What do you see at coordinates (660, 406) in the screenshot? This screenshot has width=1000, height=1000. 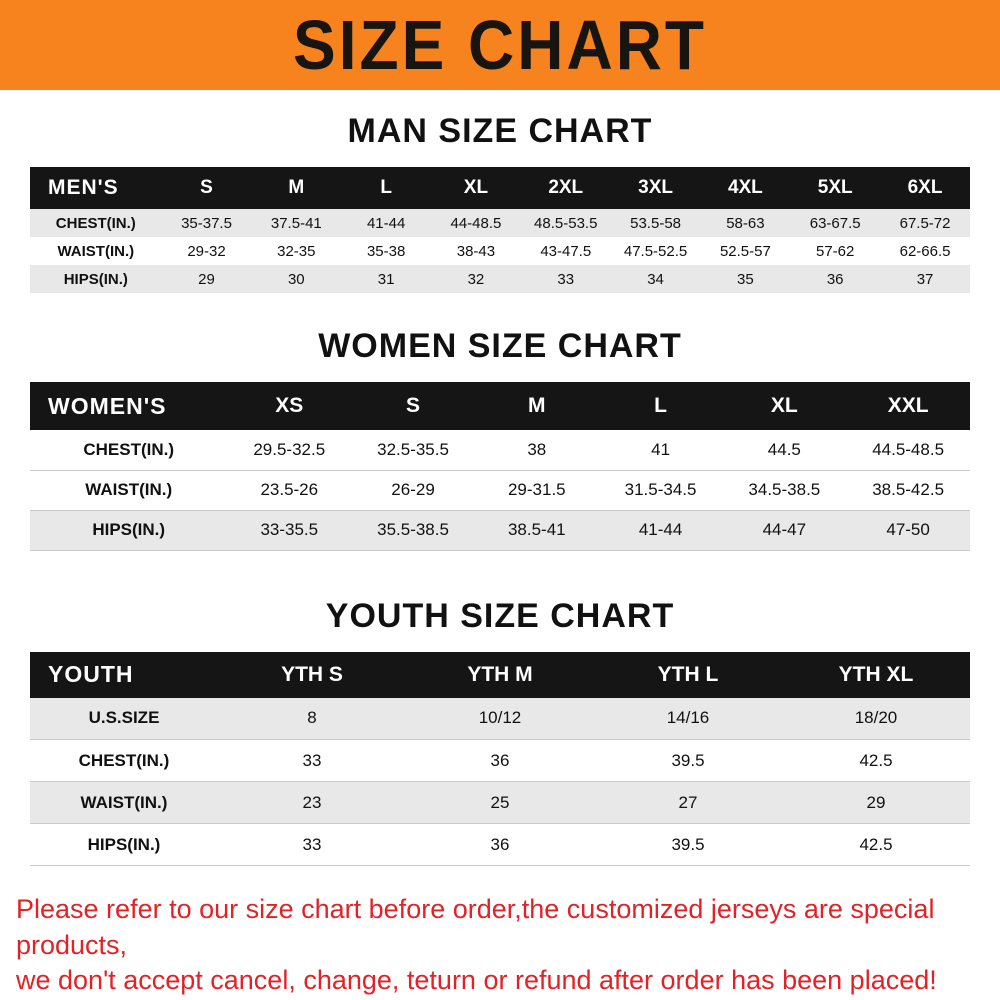 I see `size-column-header: L` at bounding box center [660, 406].